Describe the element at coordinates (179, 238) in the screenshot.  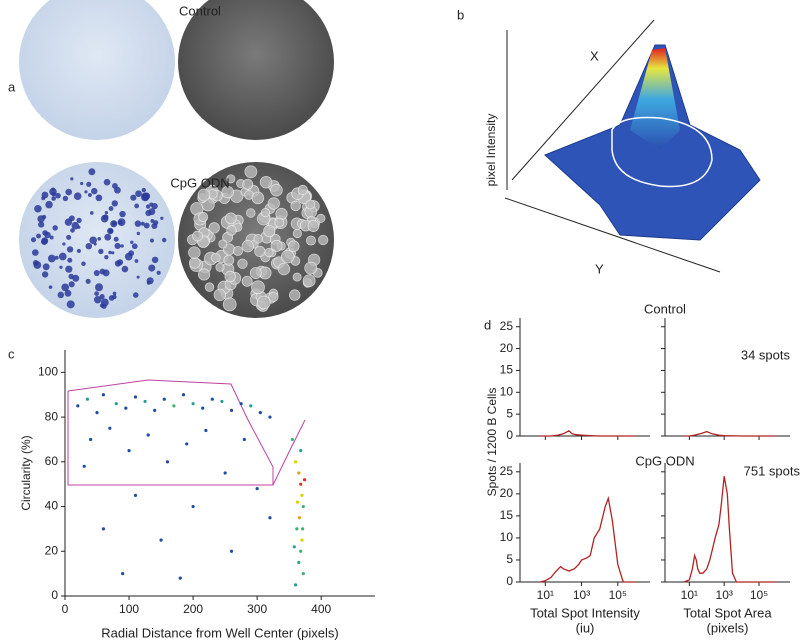
I see `spots` at that location.